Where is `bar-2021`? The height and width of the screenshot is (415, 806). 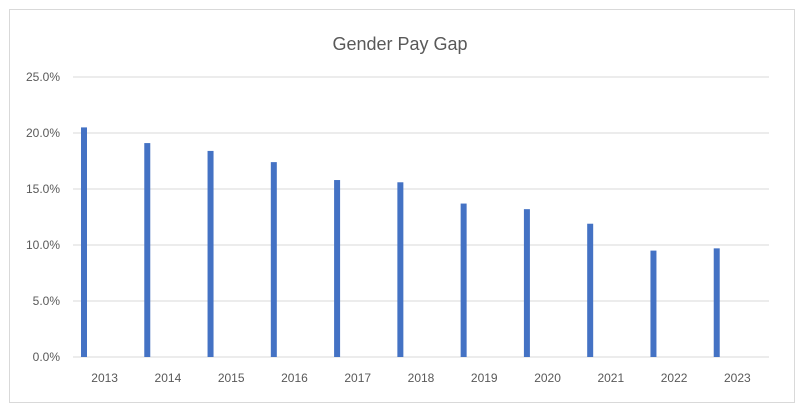
bar-2021 is located at coordinates (590, 290).